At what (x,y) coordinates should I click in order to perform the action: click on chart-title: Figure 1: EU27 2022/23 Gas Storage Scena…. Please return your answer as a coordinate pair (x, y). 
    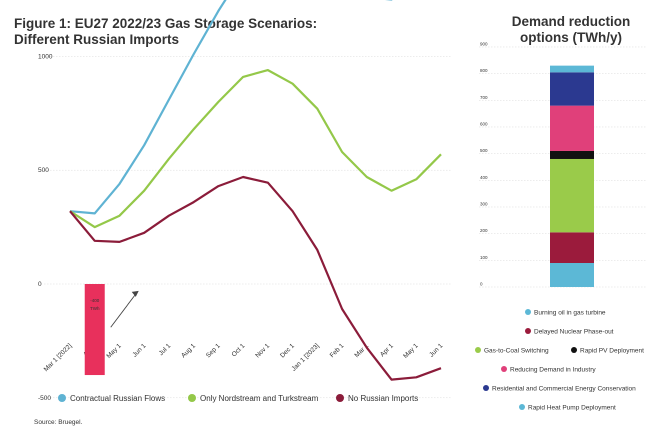
    Looking at the image, I should click on (166, 31).